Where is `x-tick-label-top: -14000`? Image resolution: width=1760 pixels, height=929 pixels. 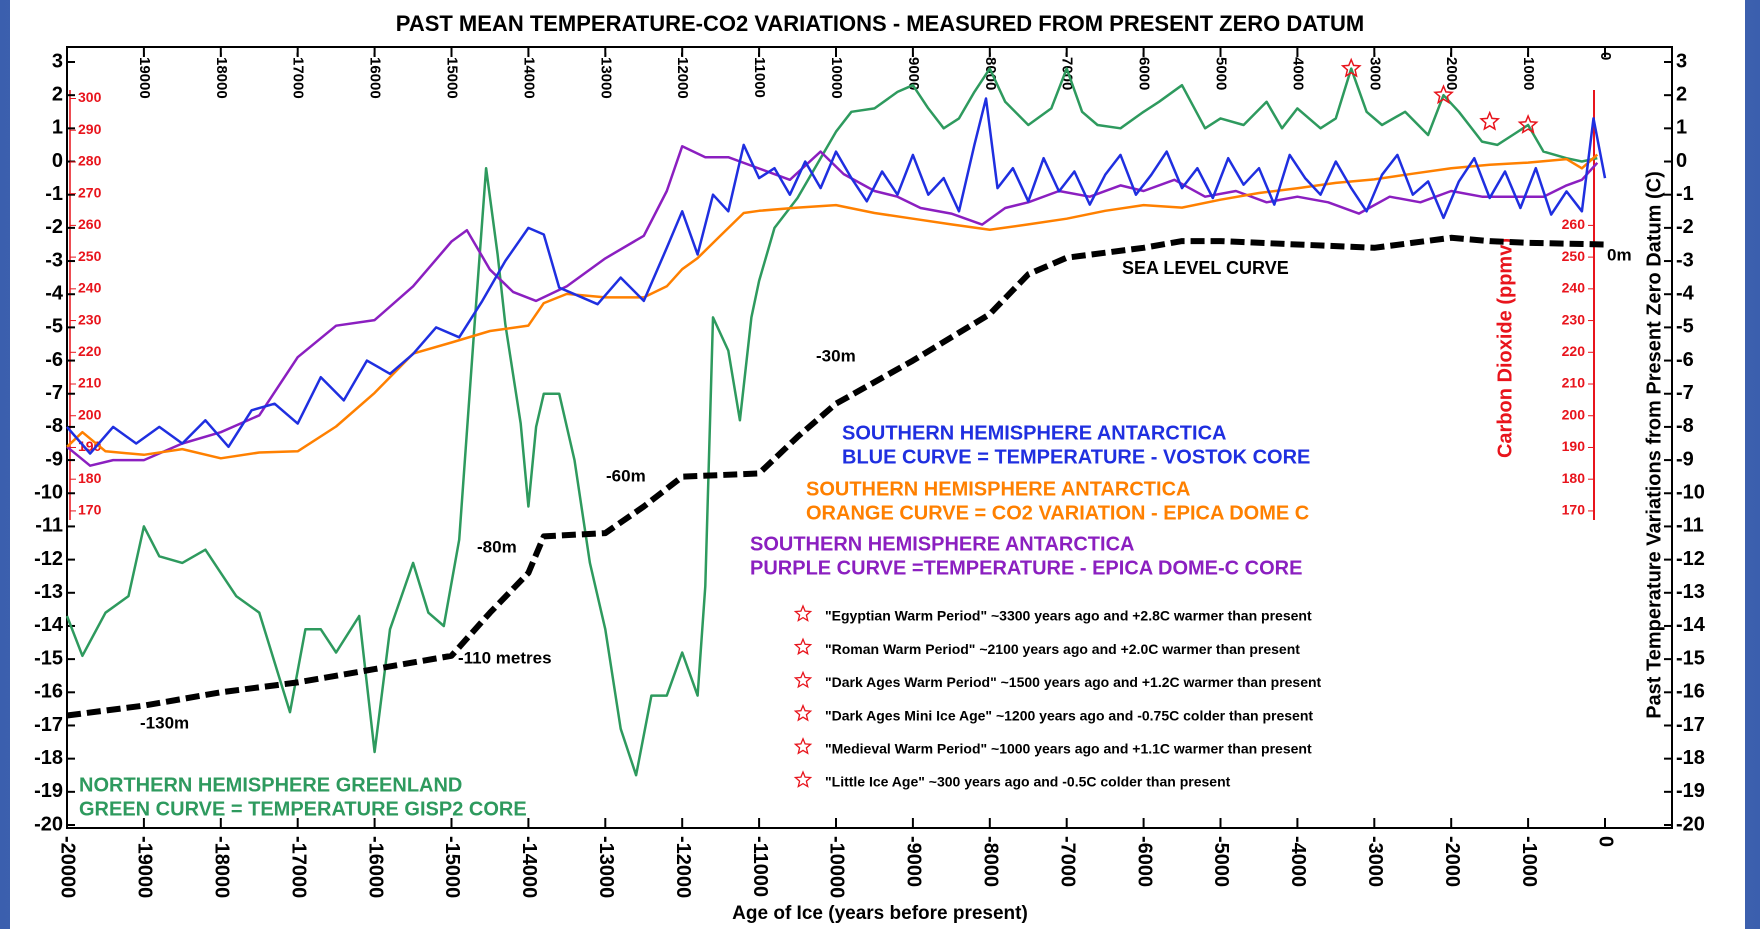
x-tick-label-top: -14000 is located at coordinates (528, 75).